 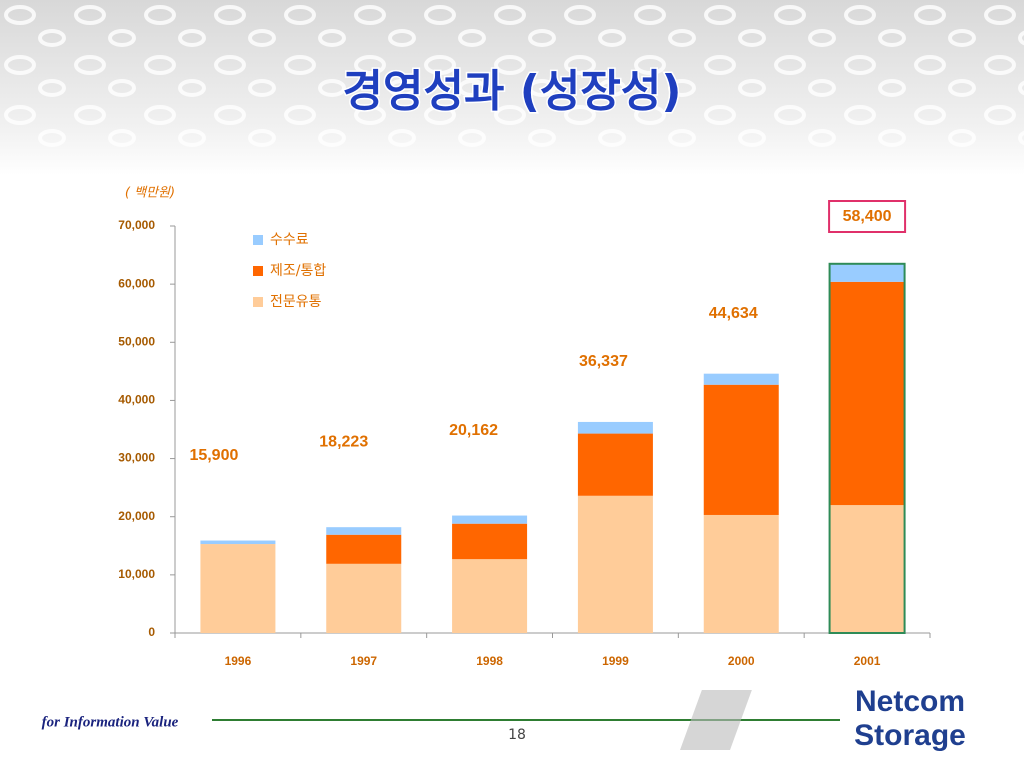 What do you see at coordinates (136, 225) in the screenshot?
I see `y-tick-label: 70,000` at bounding box center [136, 225].